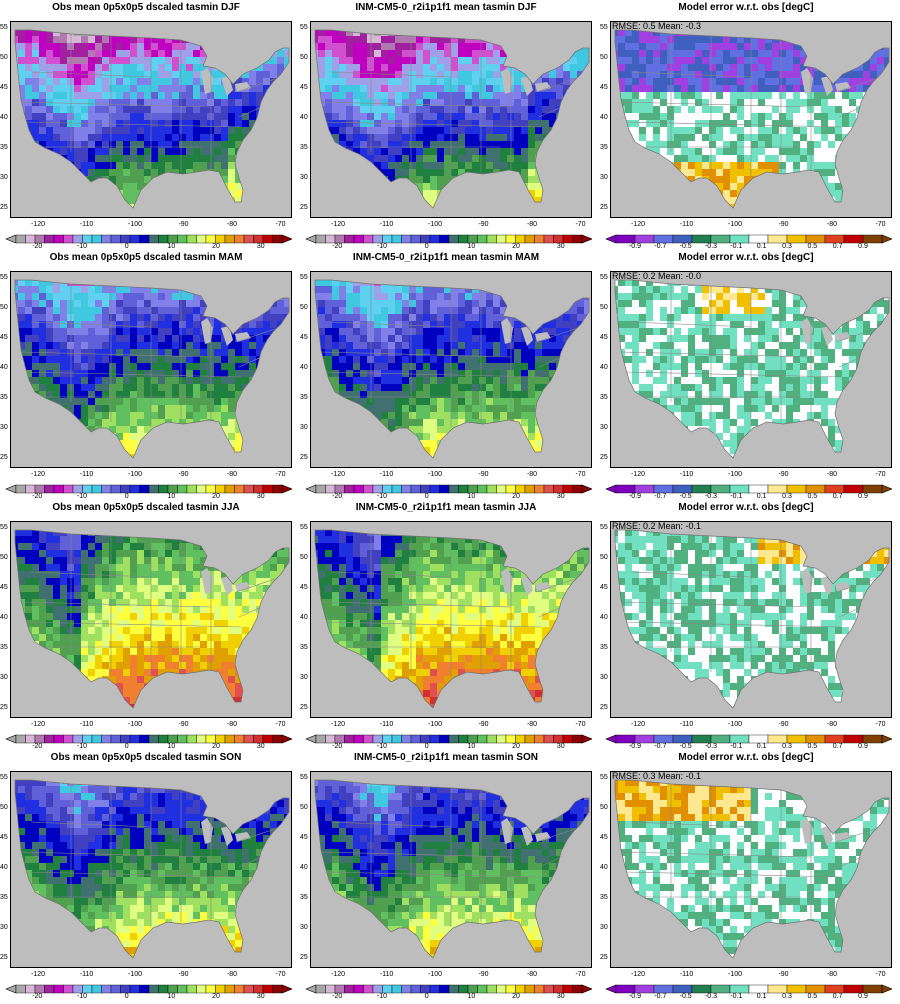 This screenshot has width=900, height=1004. What do you see at coordinates (736, 996) in the screenshot?
I see `colorbar-label: -0.1` at bounding box center [736, 996].